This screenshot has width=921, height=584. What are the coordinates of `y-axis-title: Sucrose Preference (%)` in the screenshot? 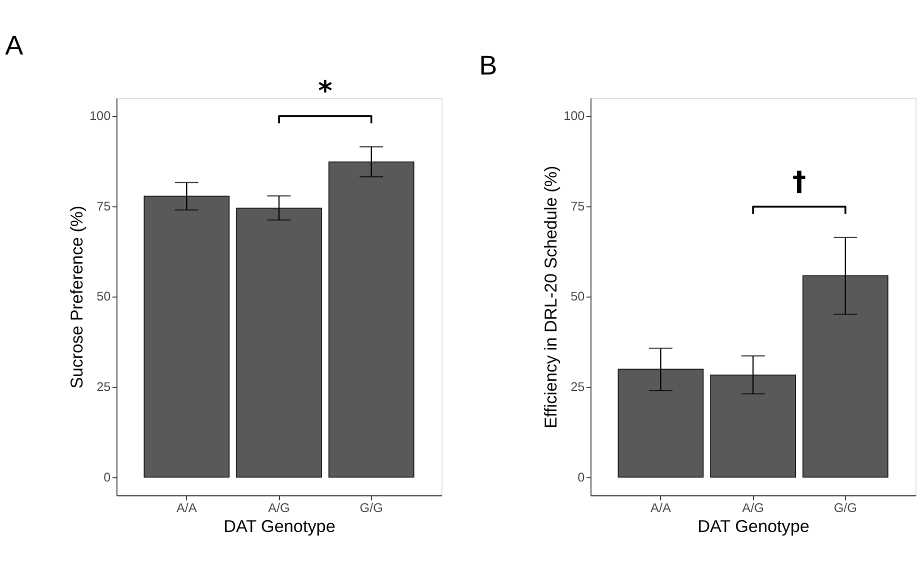 It's located at (76, 297).